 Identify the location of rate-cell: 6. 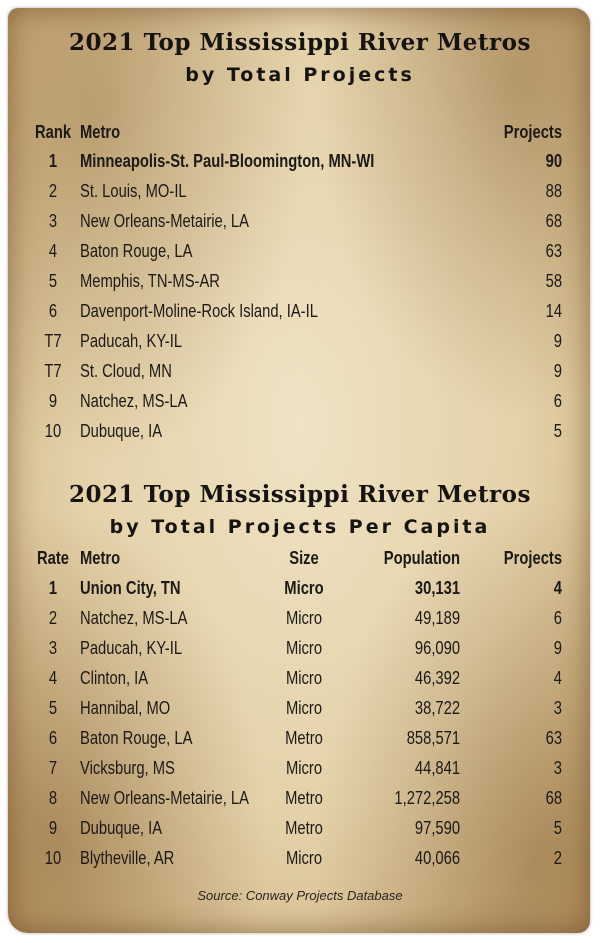
(53, 738).